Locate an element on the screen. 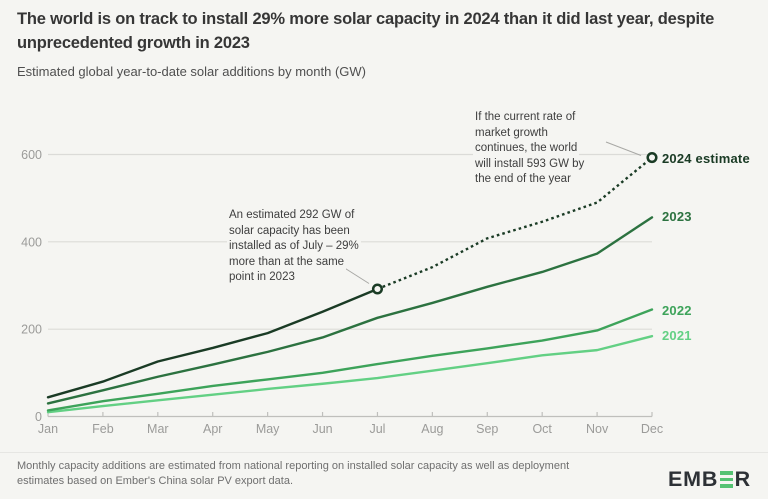 The image size is (768, 499). x-tick-label: Jan is located at coordinates (48, 429).